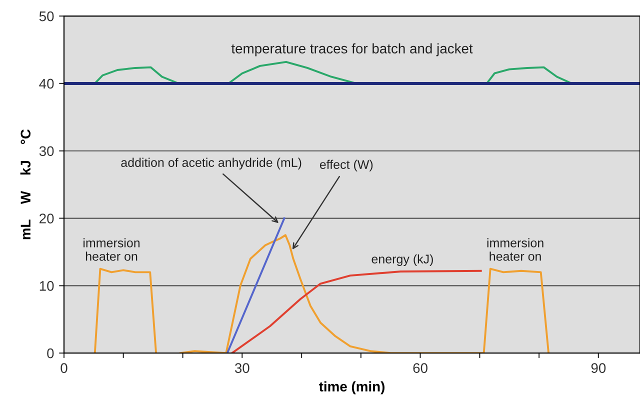 This screenshot has height=412, width=640. Describe the element at coordinates (47, 219) in the screenshot. I see `y-tick-label: 20` at that location.